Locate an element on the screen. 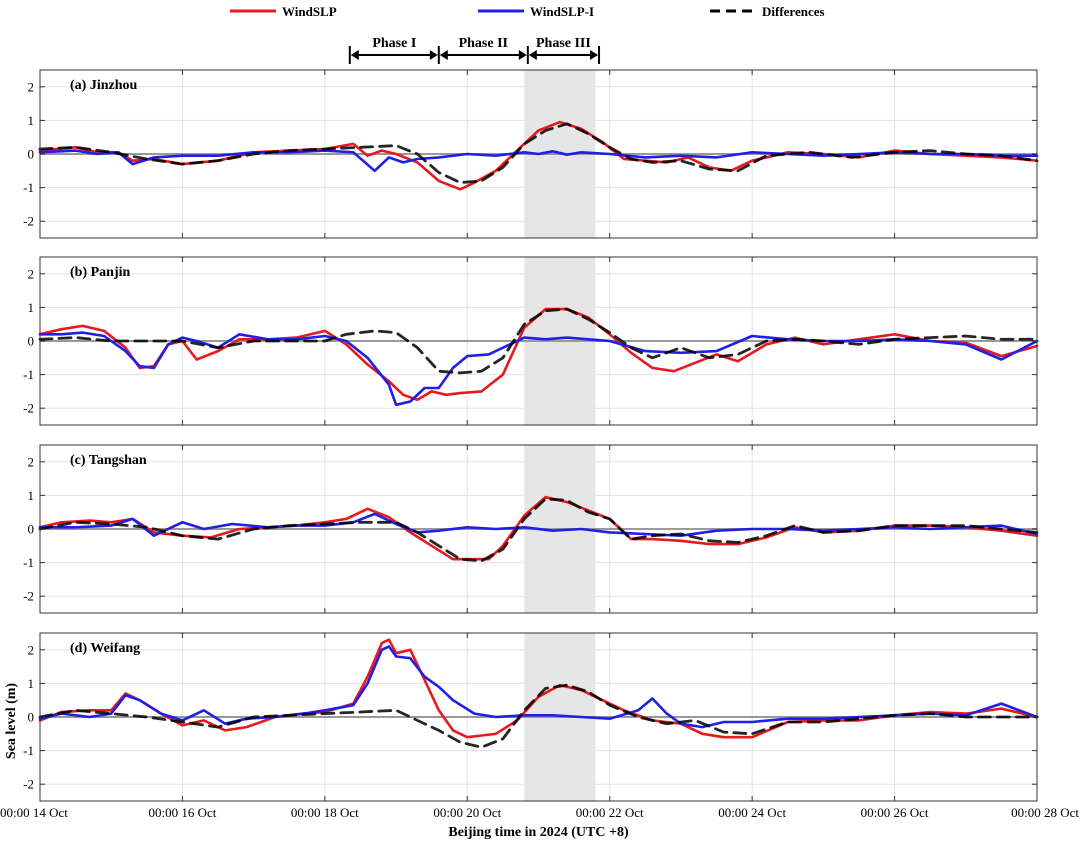 The height and width of the screenshot is (842, 1080). panel-label: (c) Tangshan is located at coordinates (108, 460).